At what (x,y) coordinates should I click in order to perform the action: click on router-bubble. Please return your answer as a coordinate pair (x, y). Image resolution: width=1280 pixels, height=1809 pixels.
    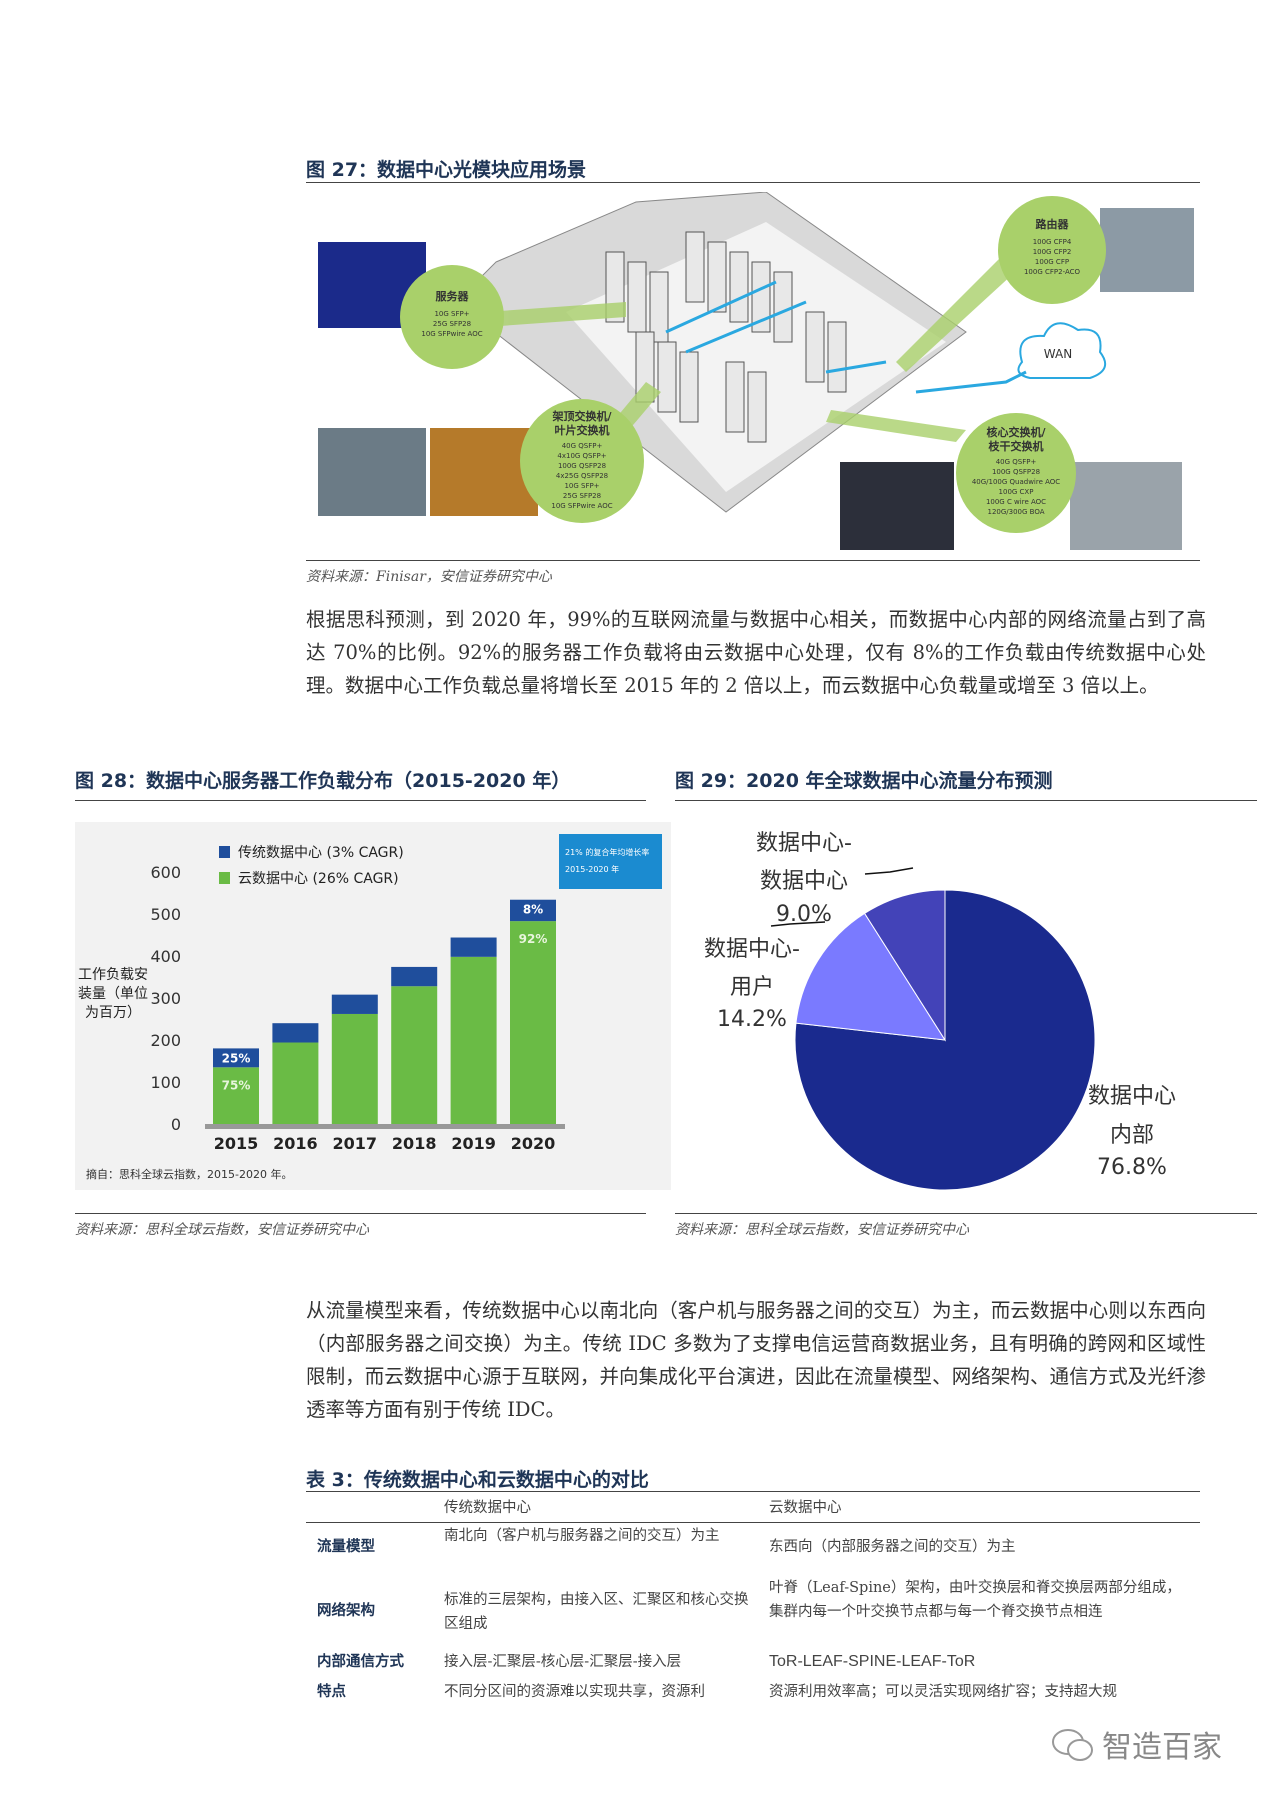
    Looking at the image, I should click on (1052, 250).